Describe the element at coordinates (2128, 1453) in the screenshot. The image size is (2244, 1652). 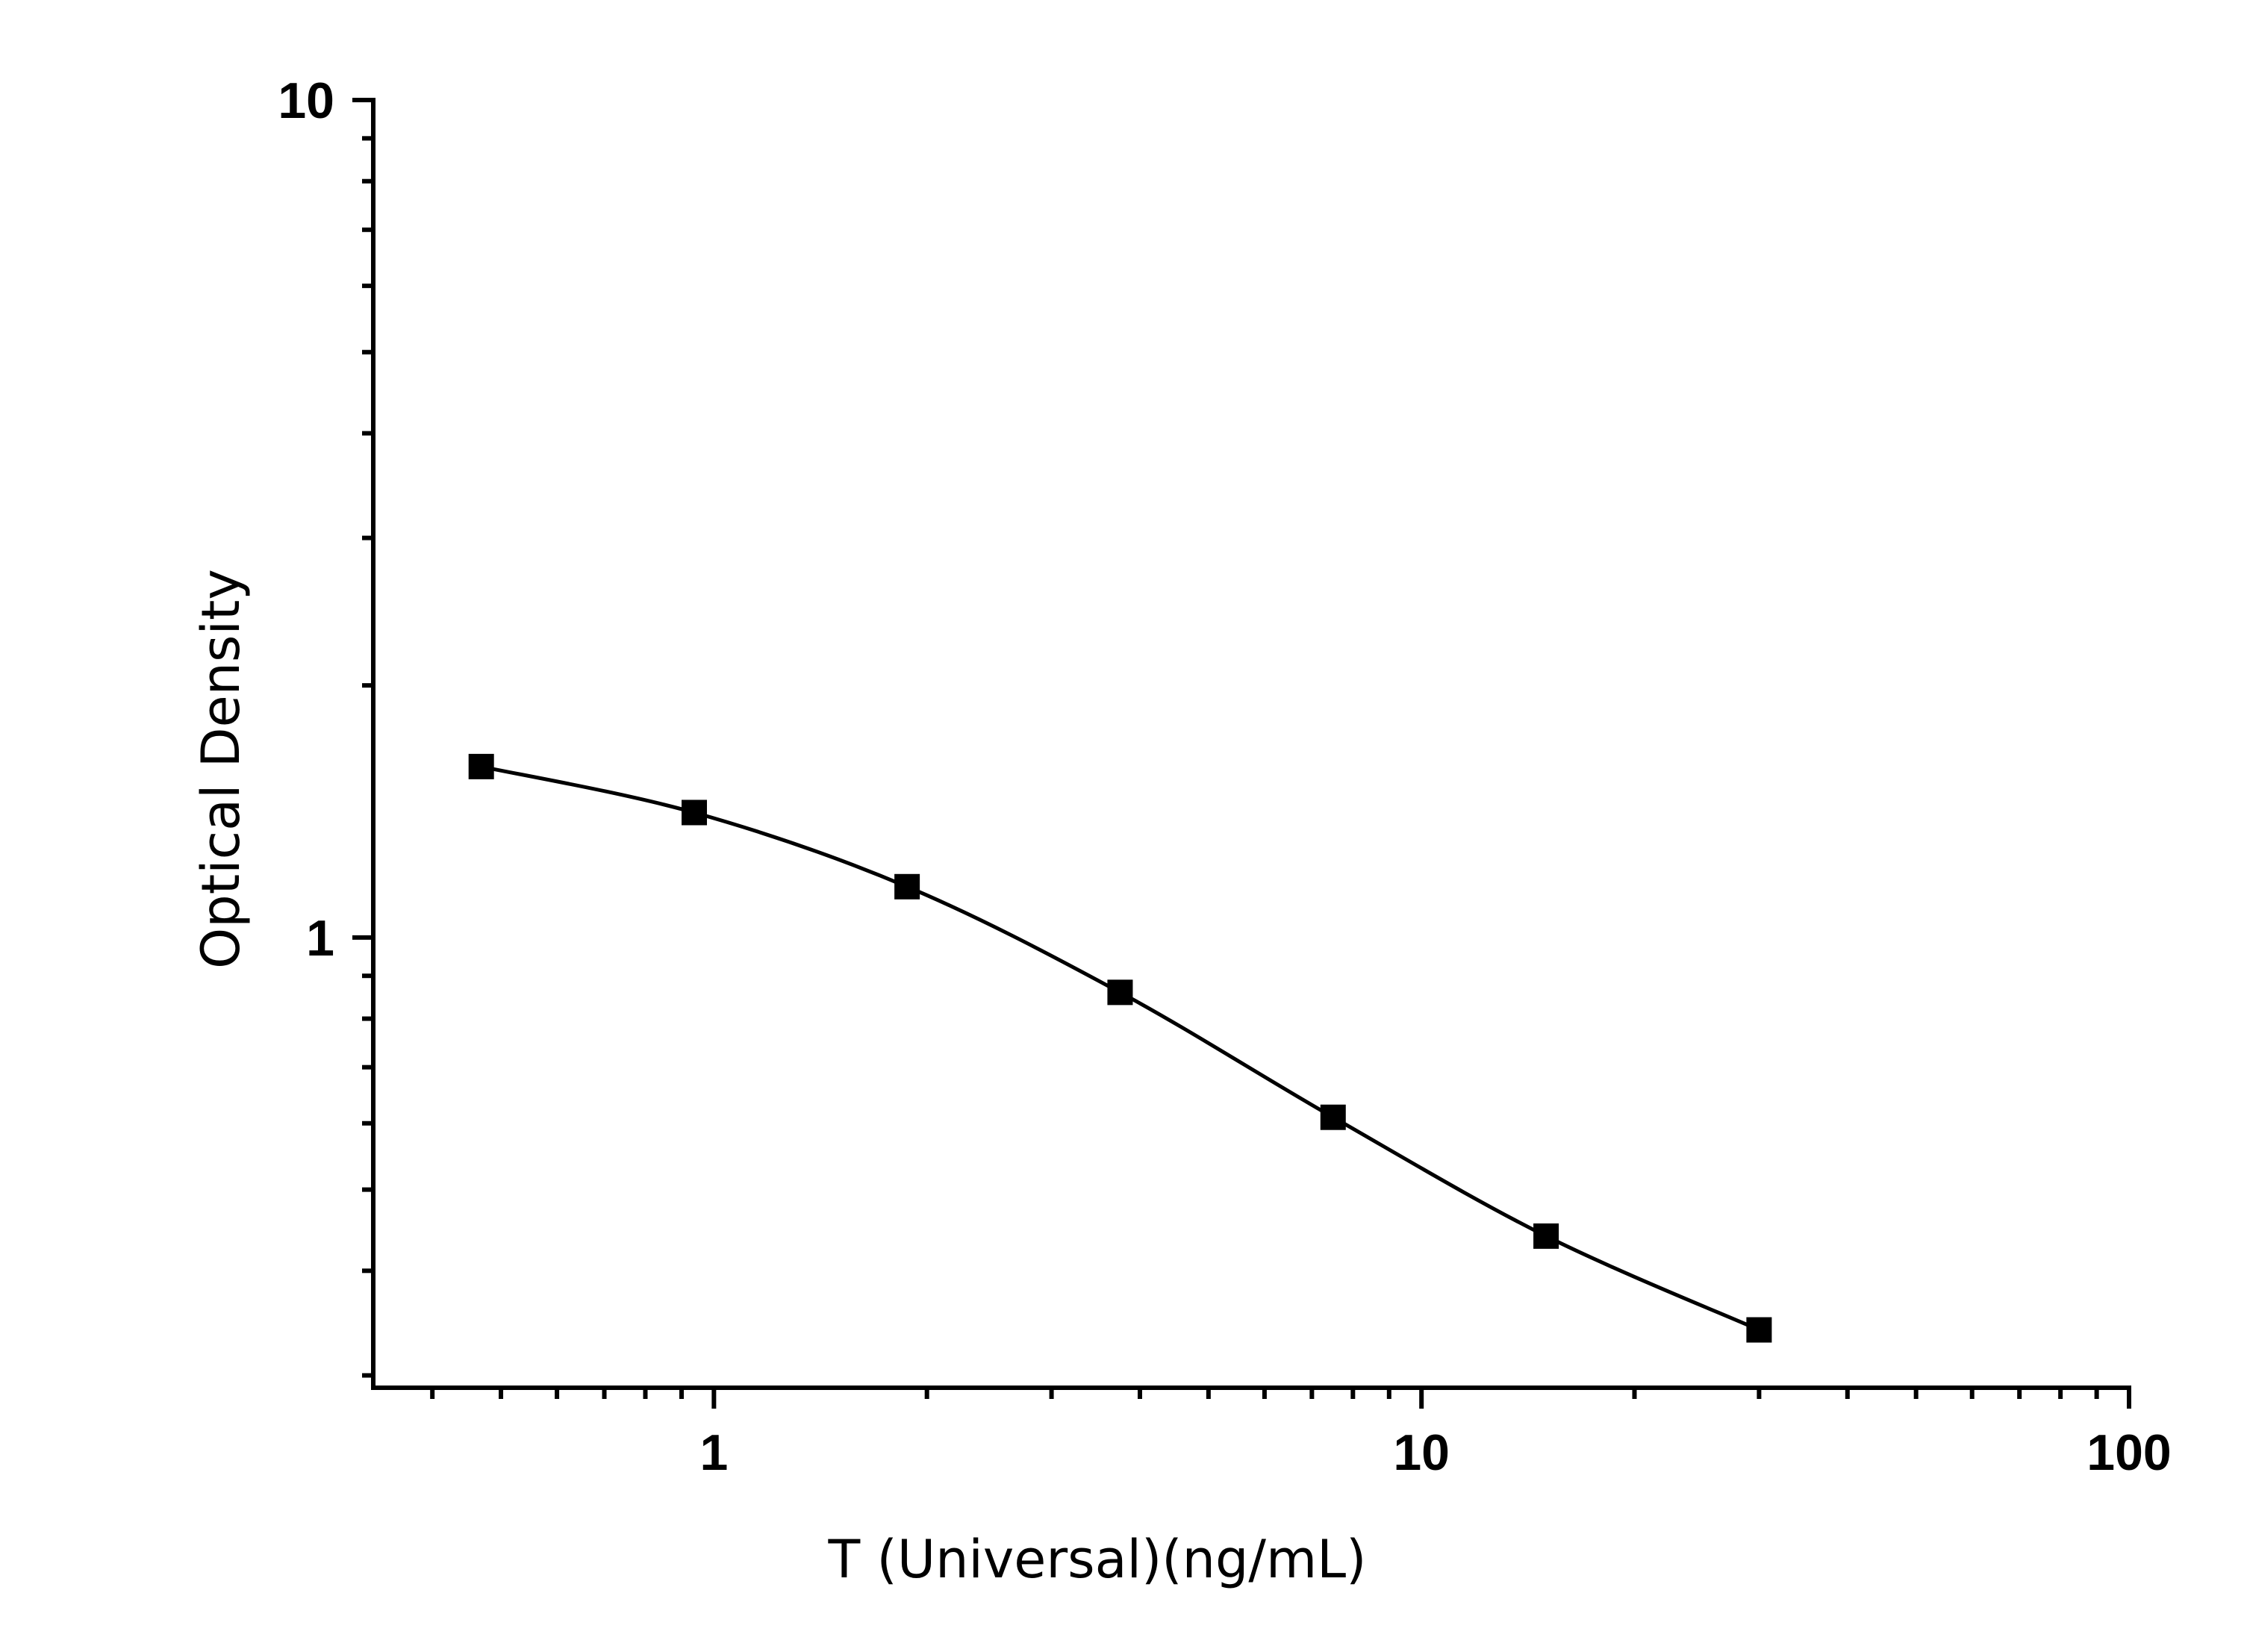
I see `x-tick-label: 100` at that location.